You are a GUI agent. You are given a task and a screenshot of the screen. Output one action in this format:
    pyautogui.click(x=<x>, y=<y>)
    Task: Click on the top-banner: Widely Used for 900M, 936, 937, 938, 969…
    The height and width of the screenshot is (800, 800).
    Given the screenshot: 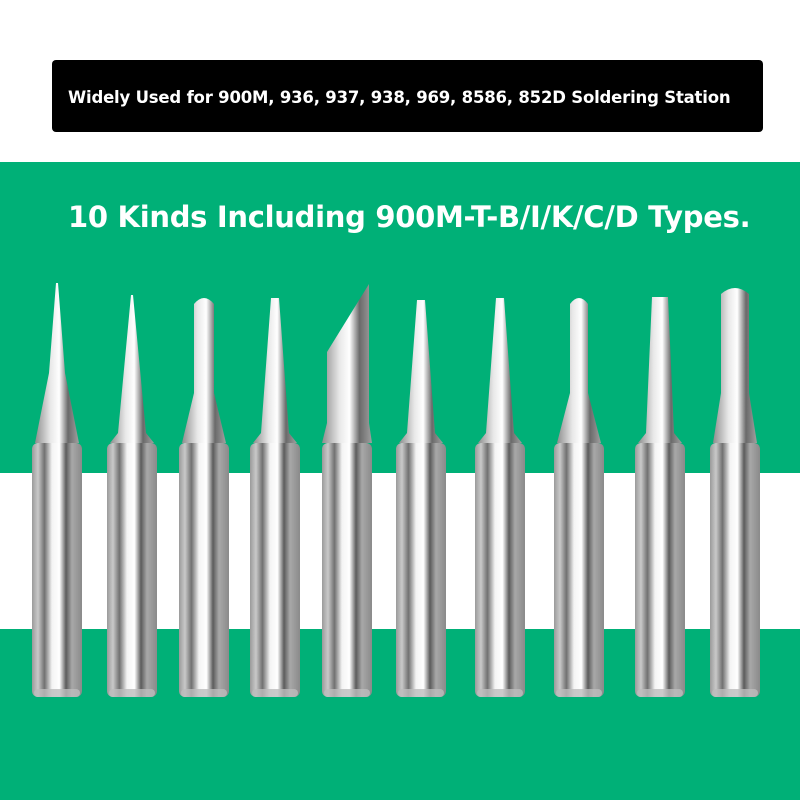 What is the action you would take?
    pyautogui.click(x=407, y=96)
    